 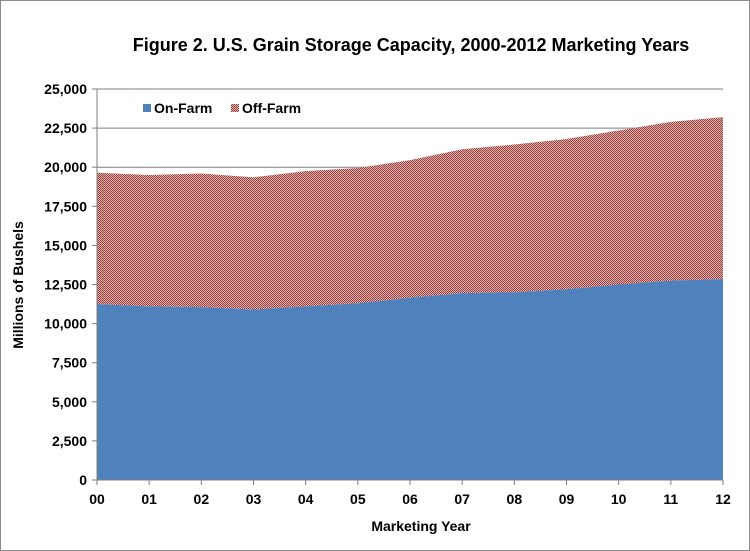 What do you see at coordinates (306, 499) in the screenshot?
I see `x-tick-label: 04` at bounding box center [306, 499].